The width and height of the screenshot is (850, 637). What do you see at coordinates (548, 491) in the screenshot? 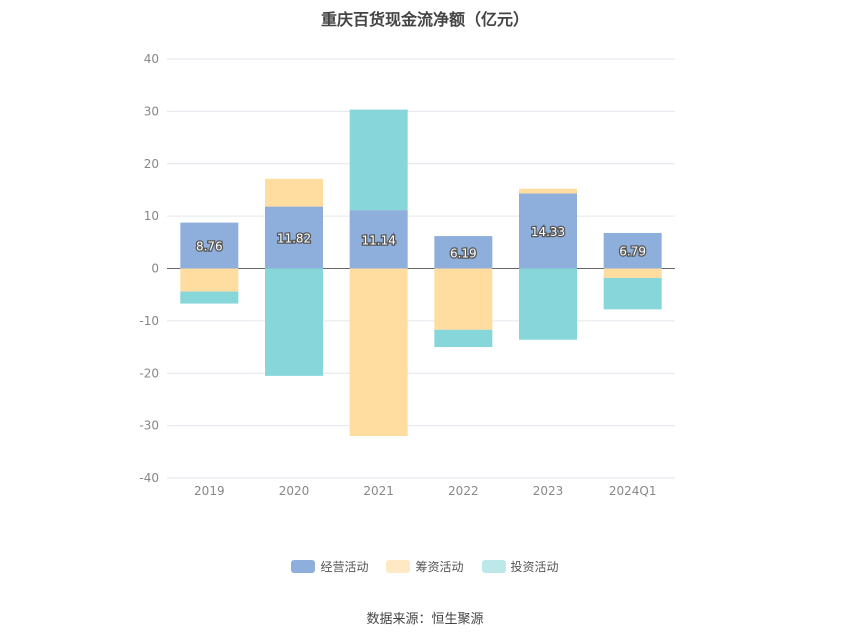
I see `x-tick-label: 2023` at bounding box center [548, 491].